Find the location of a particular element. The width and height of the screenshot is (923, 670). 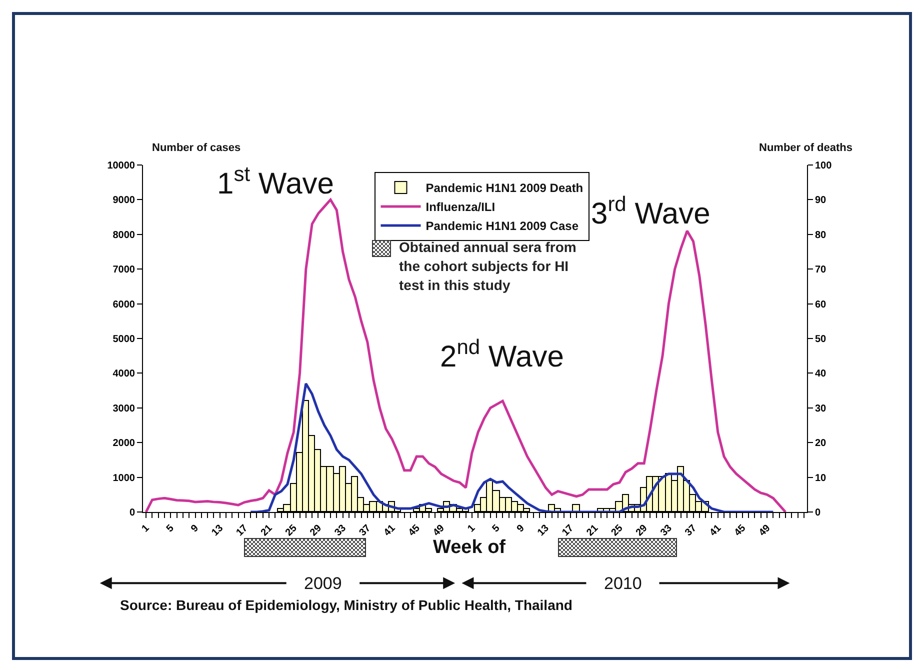

y-tick-label: 3000 is located at coordinates (124, 408).